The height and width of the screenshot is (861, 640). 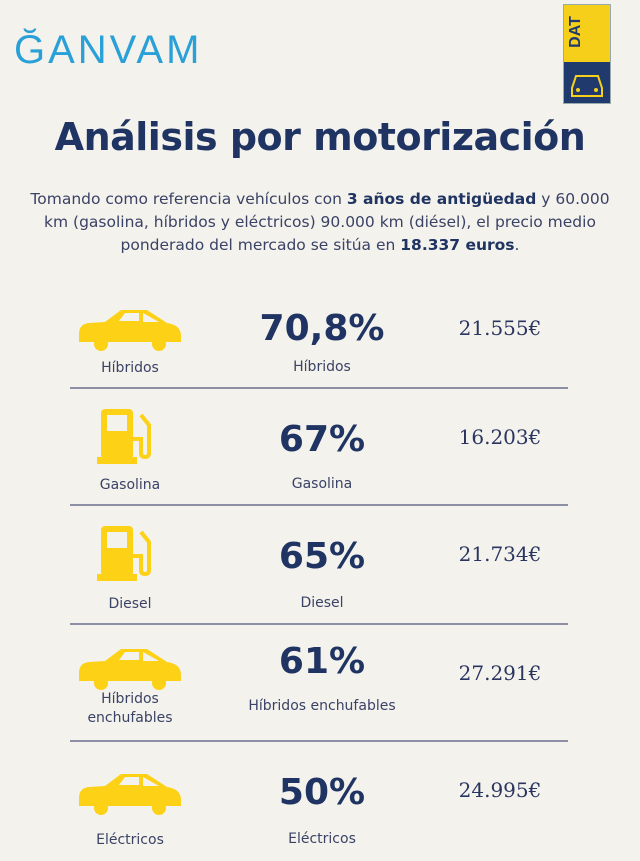 What do you see at coordinates (500, 790) in the screenshot?
I see `price-value: 24.995€` at bounding box center [500, 790].